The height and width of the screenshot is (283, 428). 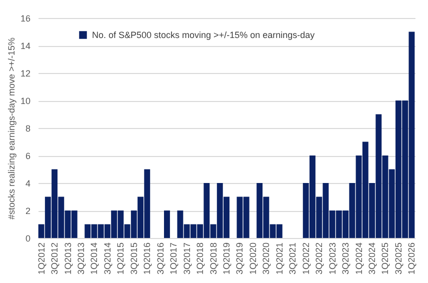 I want to click on x-tick-label: 3Q2017, so click(x=187, y=258).